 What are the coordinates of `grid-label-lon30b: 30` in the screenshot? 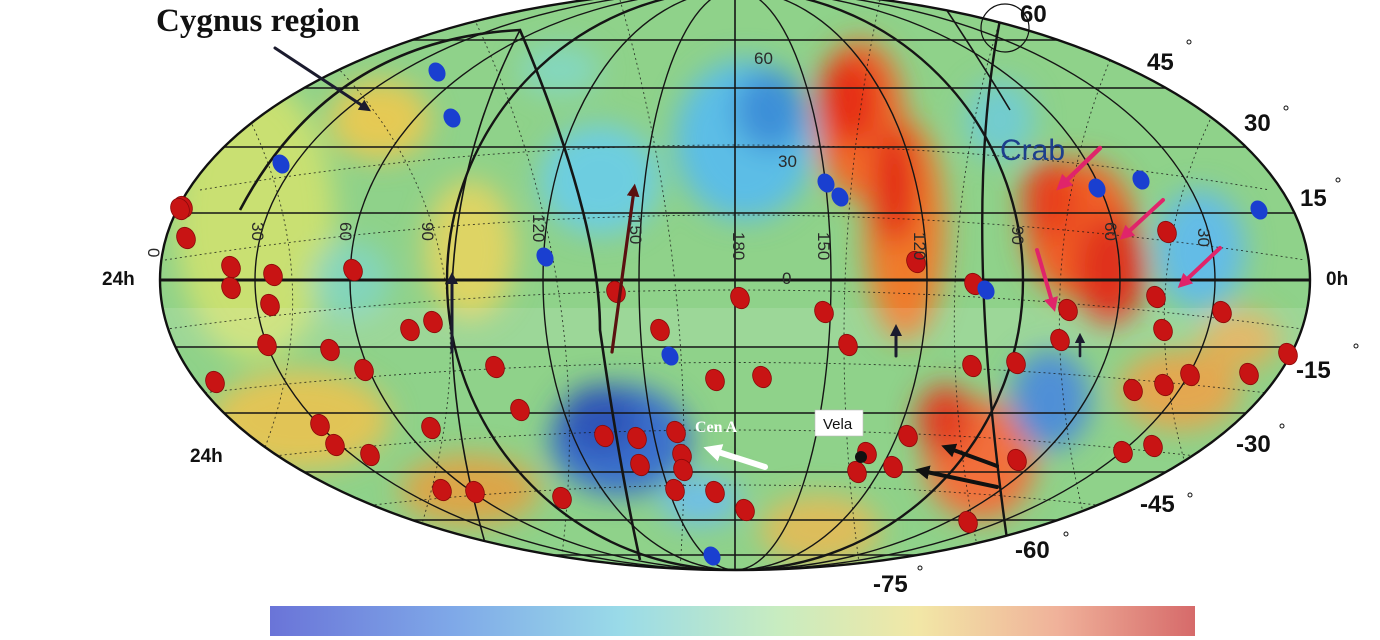 It's located at (1203, 237).